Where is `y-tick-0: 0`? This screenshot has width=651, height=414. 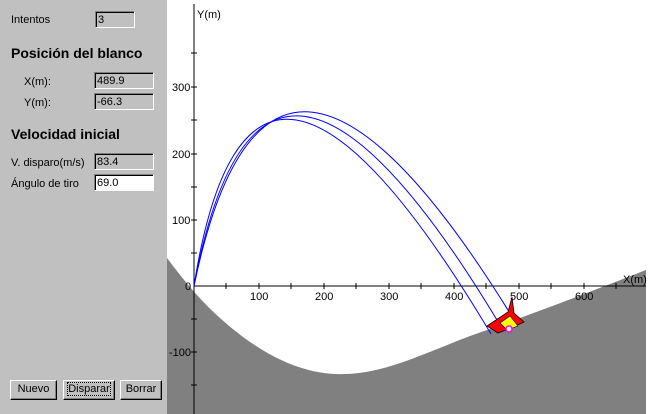
y-tick-0: 0 is located at coordinates (188, 287).